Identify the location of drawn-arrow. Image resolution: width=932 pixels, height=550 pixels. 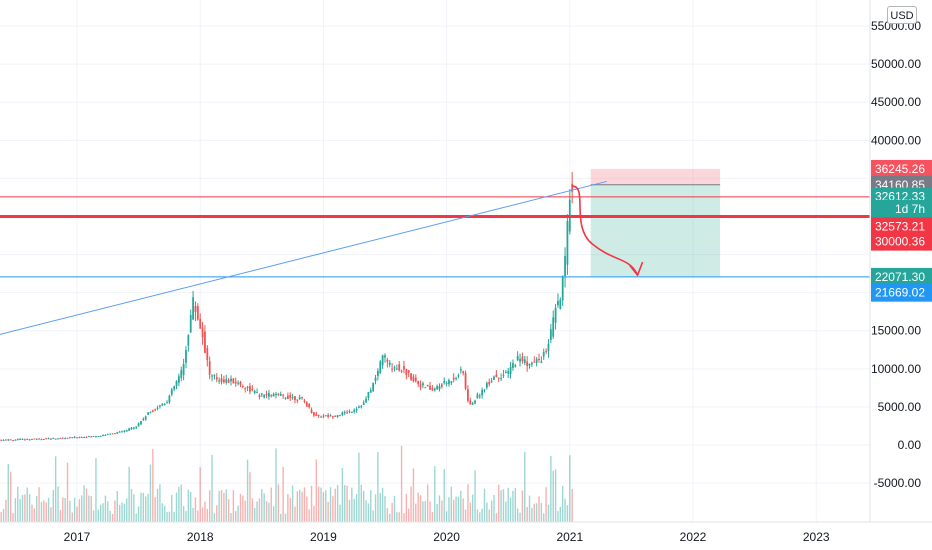
(605, 230).